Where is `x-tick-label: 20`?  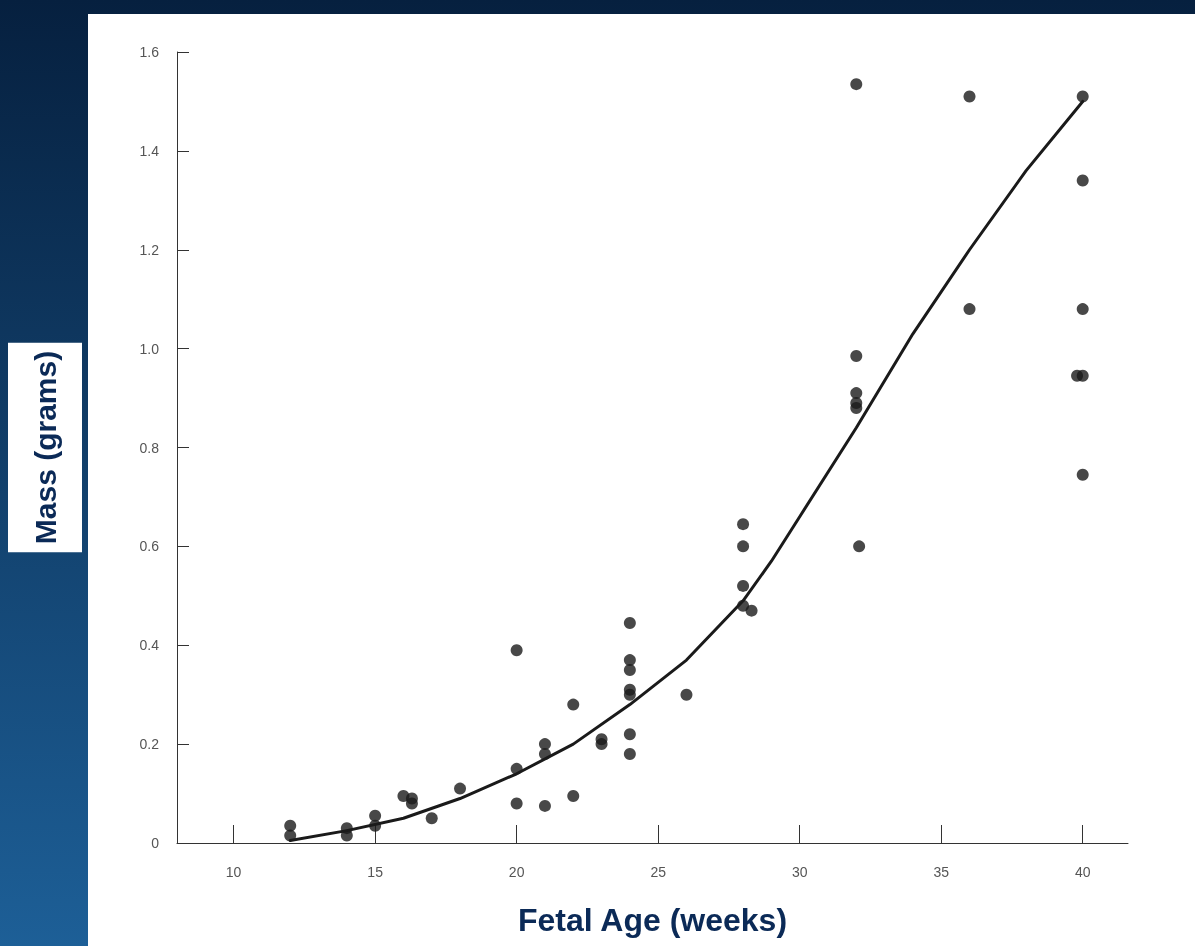
x-tick-label: 20 is located at coordinates (516, 872).